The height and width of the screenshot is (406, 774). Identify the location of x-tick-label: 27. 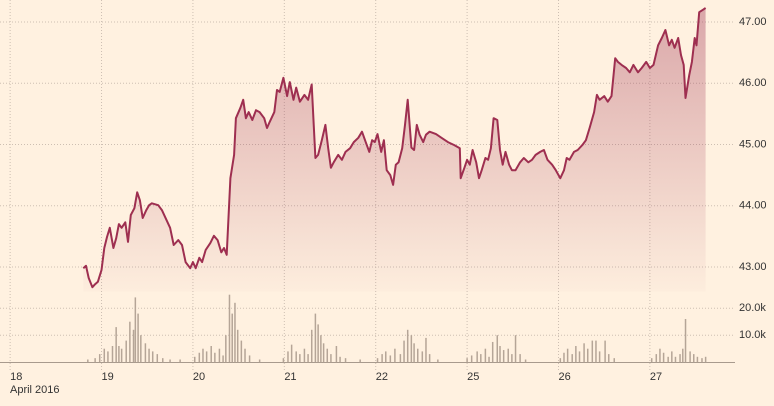
(656, 377).